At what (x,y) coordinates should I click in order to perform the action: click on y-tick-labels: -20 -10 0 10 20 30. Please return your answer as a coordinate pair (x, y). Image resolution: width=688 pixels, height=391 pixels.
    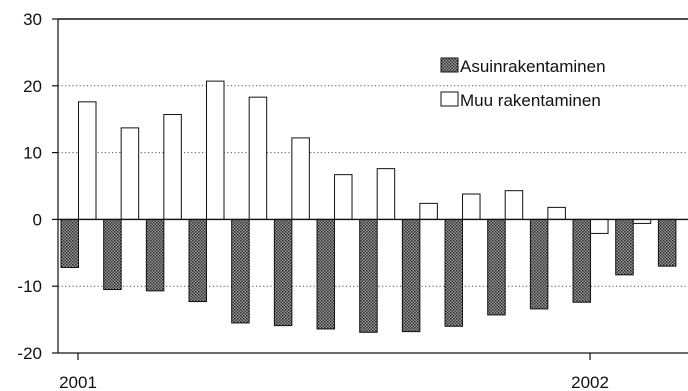
    Looking at the image, I should click on (29, 186).